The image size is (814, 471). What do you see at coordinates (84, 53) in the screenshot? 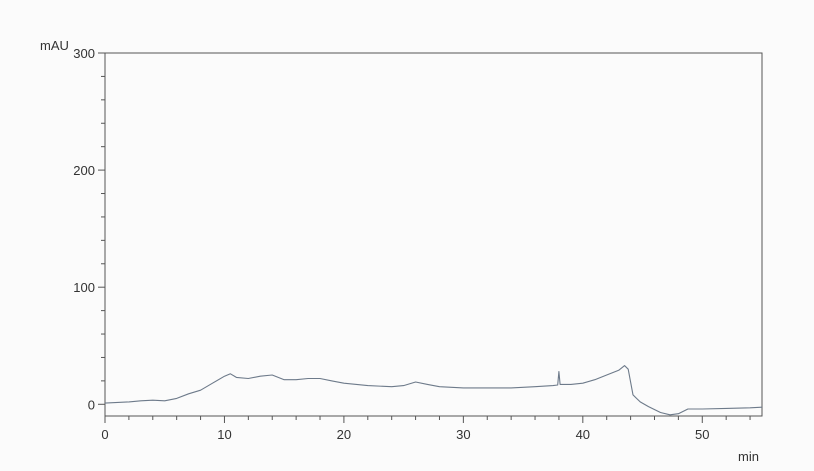
I see `y-tick-label: 300` at bounding box center [84, 53].